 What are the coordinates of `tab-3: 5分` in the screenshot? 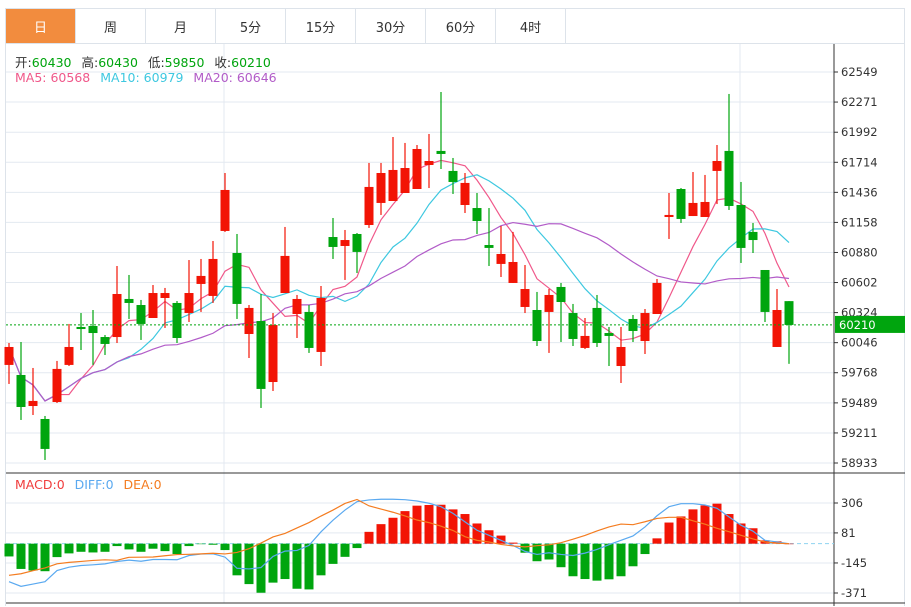 It's located at (251, 26).